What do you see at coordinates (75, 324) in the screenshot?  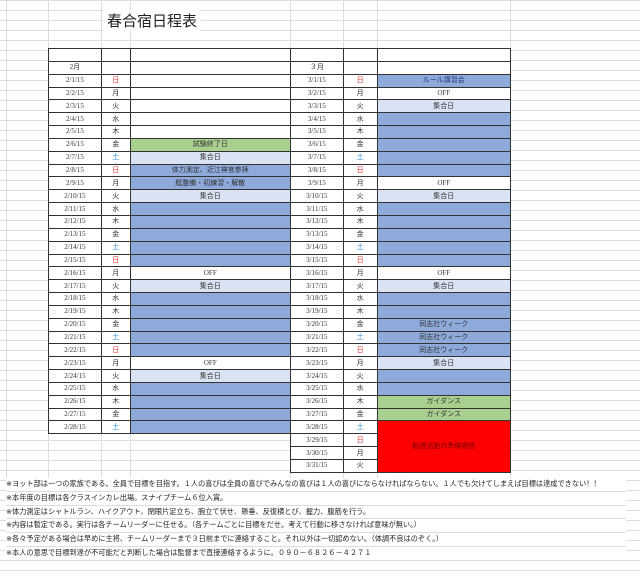 I see `date-cell: 2/20/15` at bounding box center [75, 324].